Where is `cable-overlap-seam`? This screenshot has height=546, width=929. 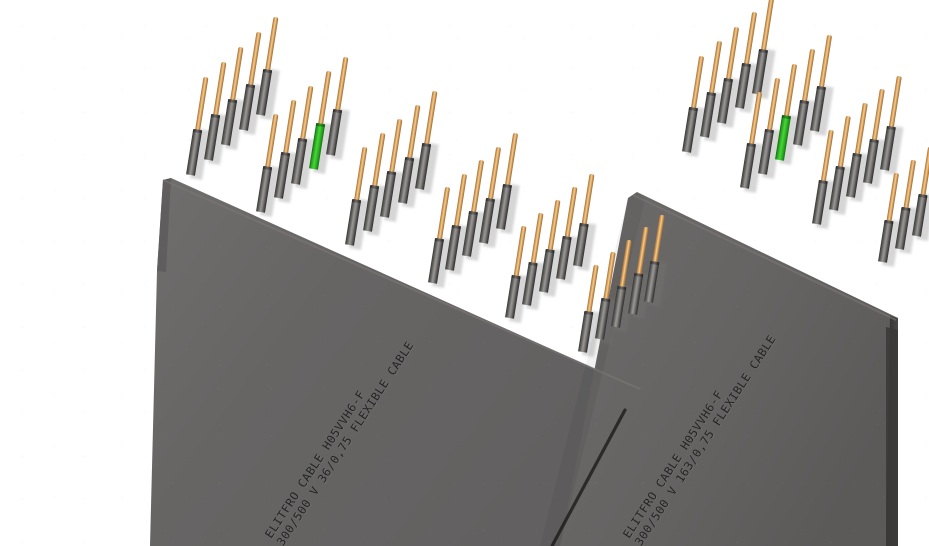
cable-overlap-seam is located at coordinates (588, 477).